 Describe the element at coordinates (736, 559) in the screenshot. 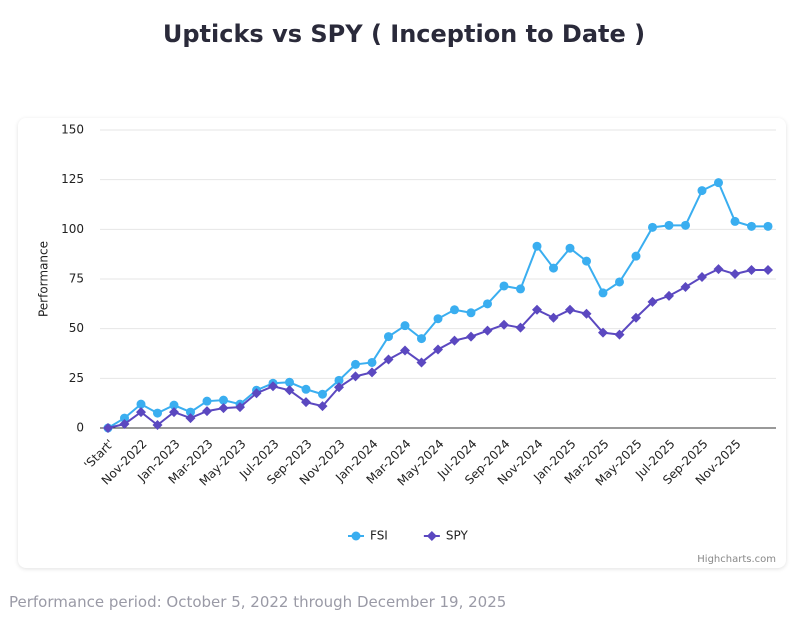

I see `credits: Highcharts.com` at that location.